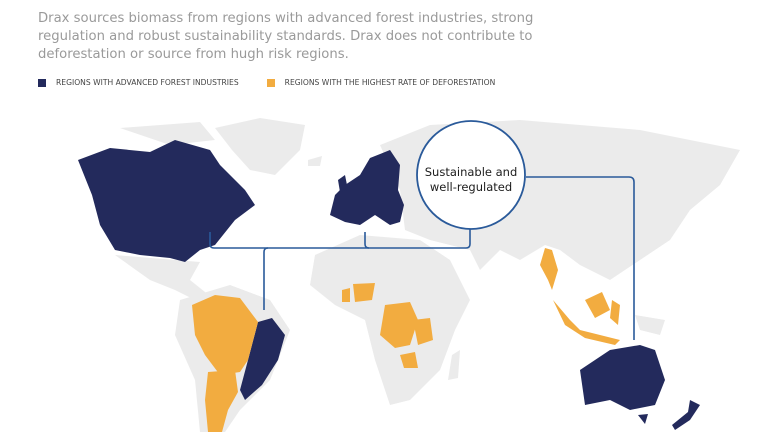 Image resolution: width=768 pixels, height=432 pixels. What do you see at coordinates (549, 269) in the screenshot?
I see `mainland-se-asia-orange` at bounding box center [549, 269].